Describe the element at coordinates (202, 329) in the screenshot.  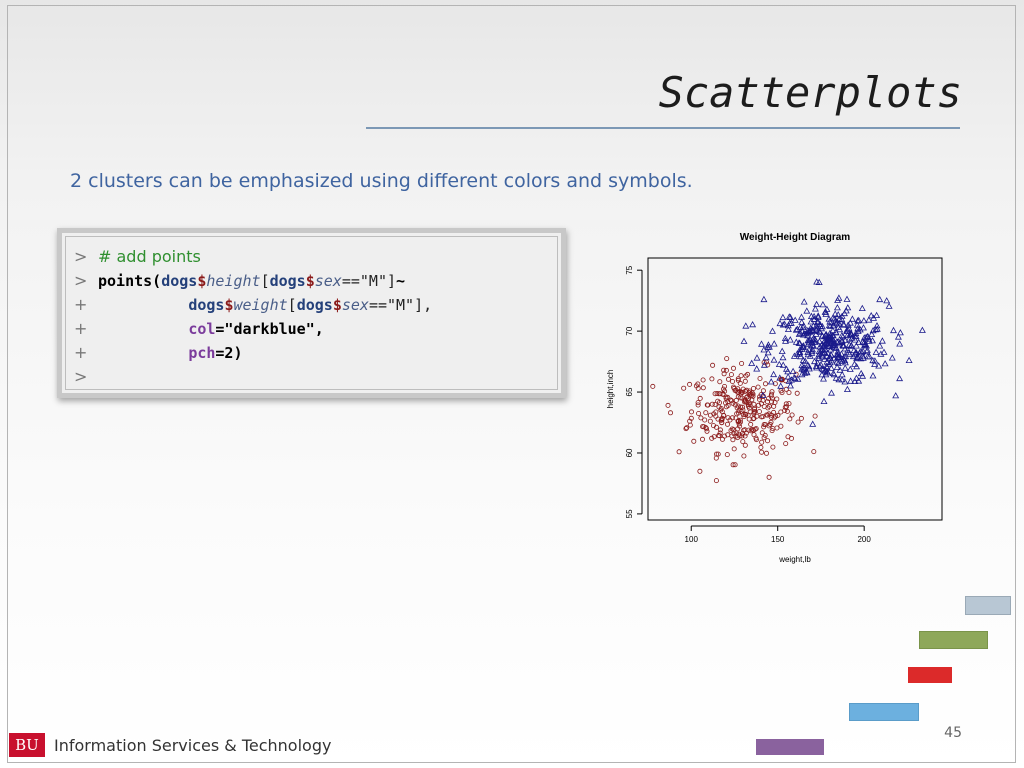
I see `argument-name: col` at that location.